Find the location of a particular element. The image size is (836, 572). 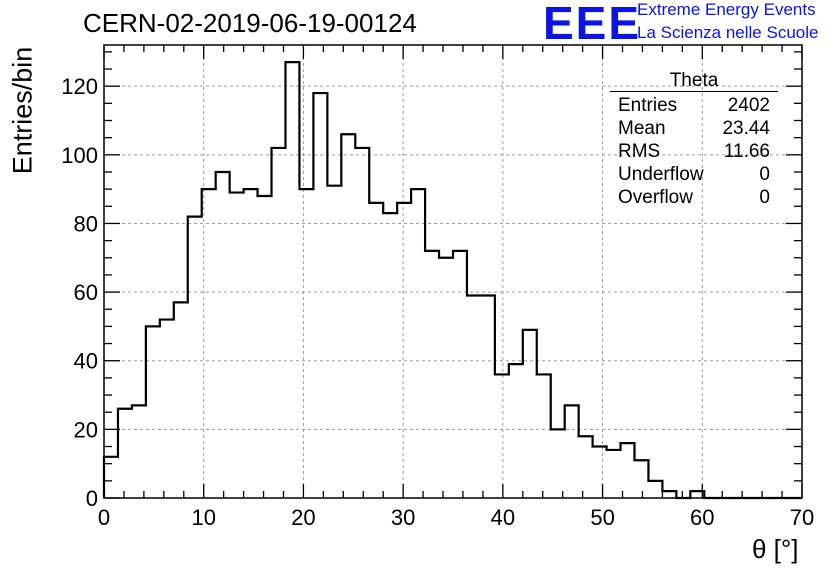

stats-label: Overflow is located at coordinates (655, 197).